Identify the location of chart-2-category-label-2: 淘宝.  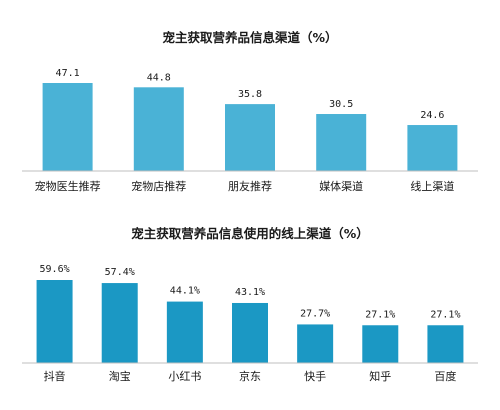
(120, 376).